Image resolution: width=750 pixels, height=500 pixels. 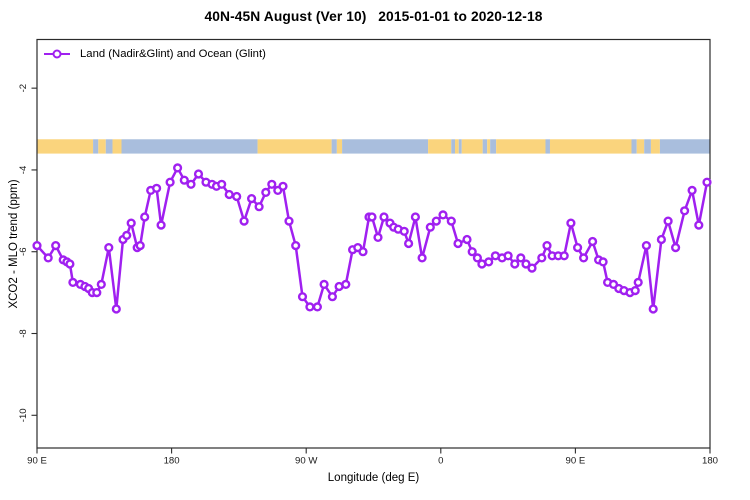 What do you see at coordinates (37, 461) in the screenshot?
I see `x-tick-label: 90 E` at bounding box center [37, 461].